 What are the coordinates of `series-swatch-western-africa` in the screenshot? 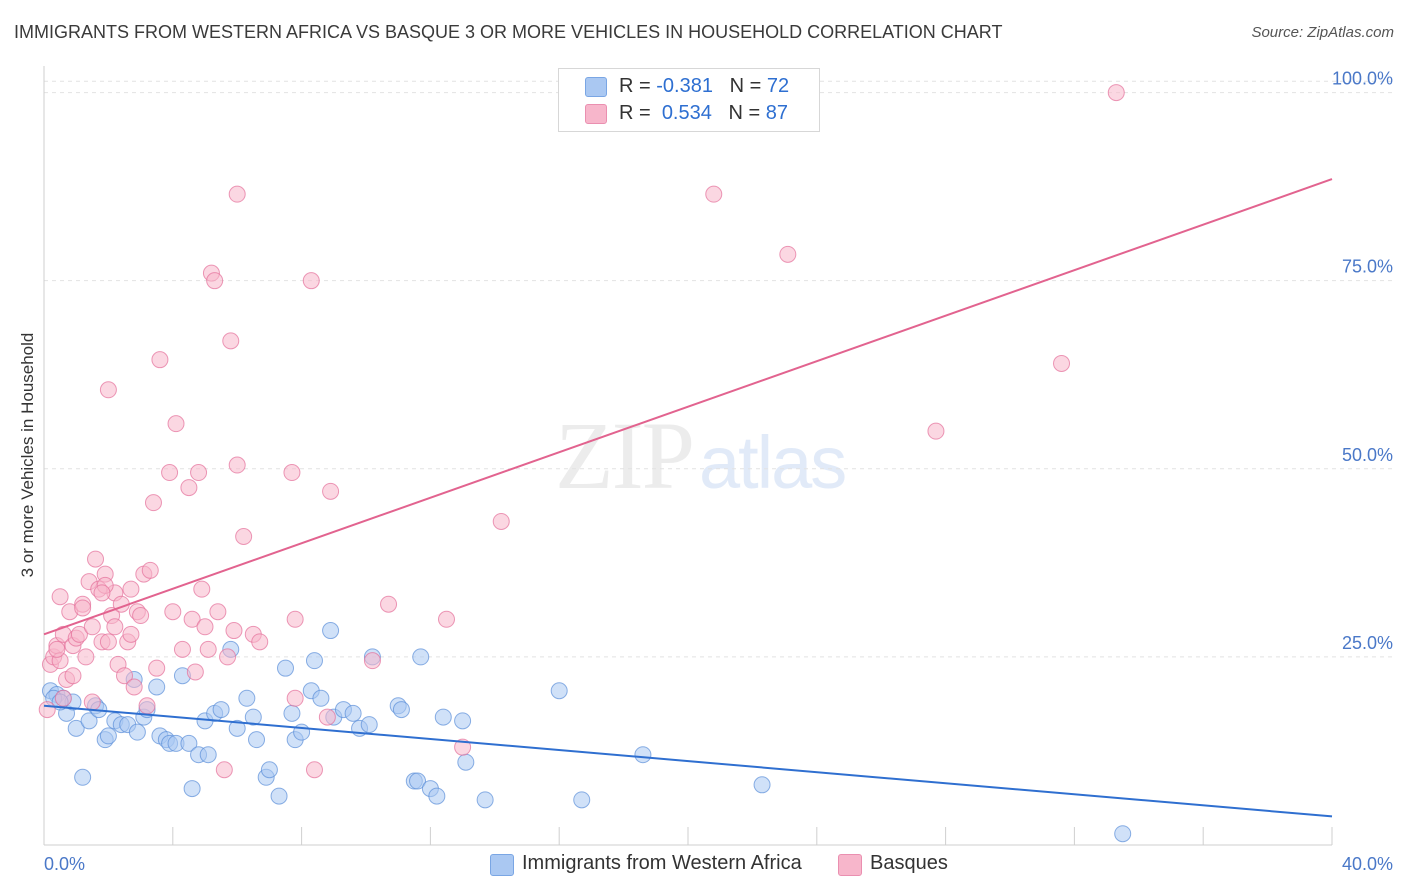 It's located at (502, 865).